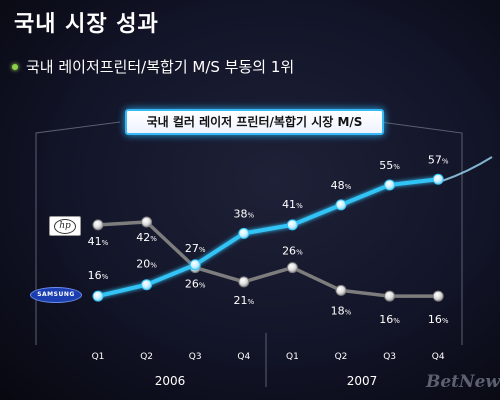 Image resolution: width=500 pixels, height=400 pixels. What do you see at coordinates (86, 24) in the screenshot?
I see `page-title: 국내 시장 성과` at bounding box center [86, 24].